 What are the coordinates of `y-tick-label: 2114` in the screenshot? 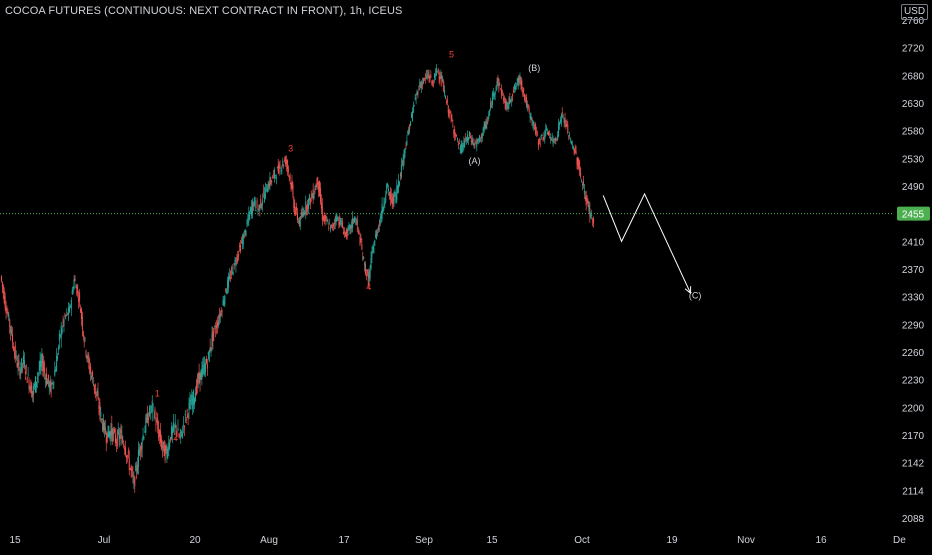 It's located at (913, 491).